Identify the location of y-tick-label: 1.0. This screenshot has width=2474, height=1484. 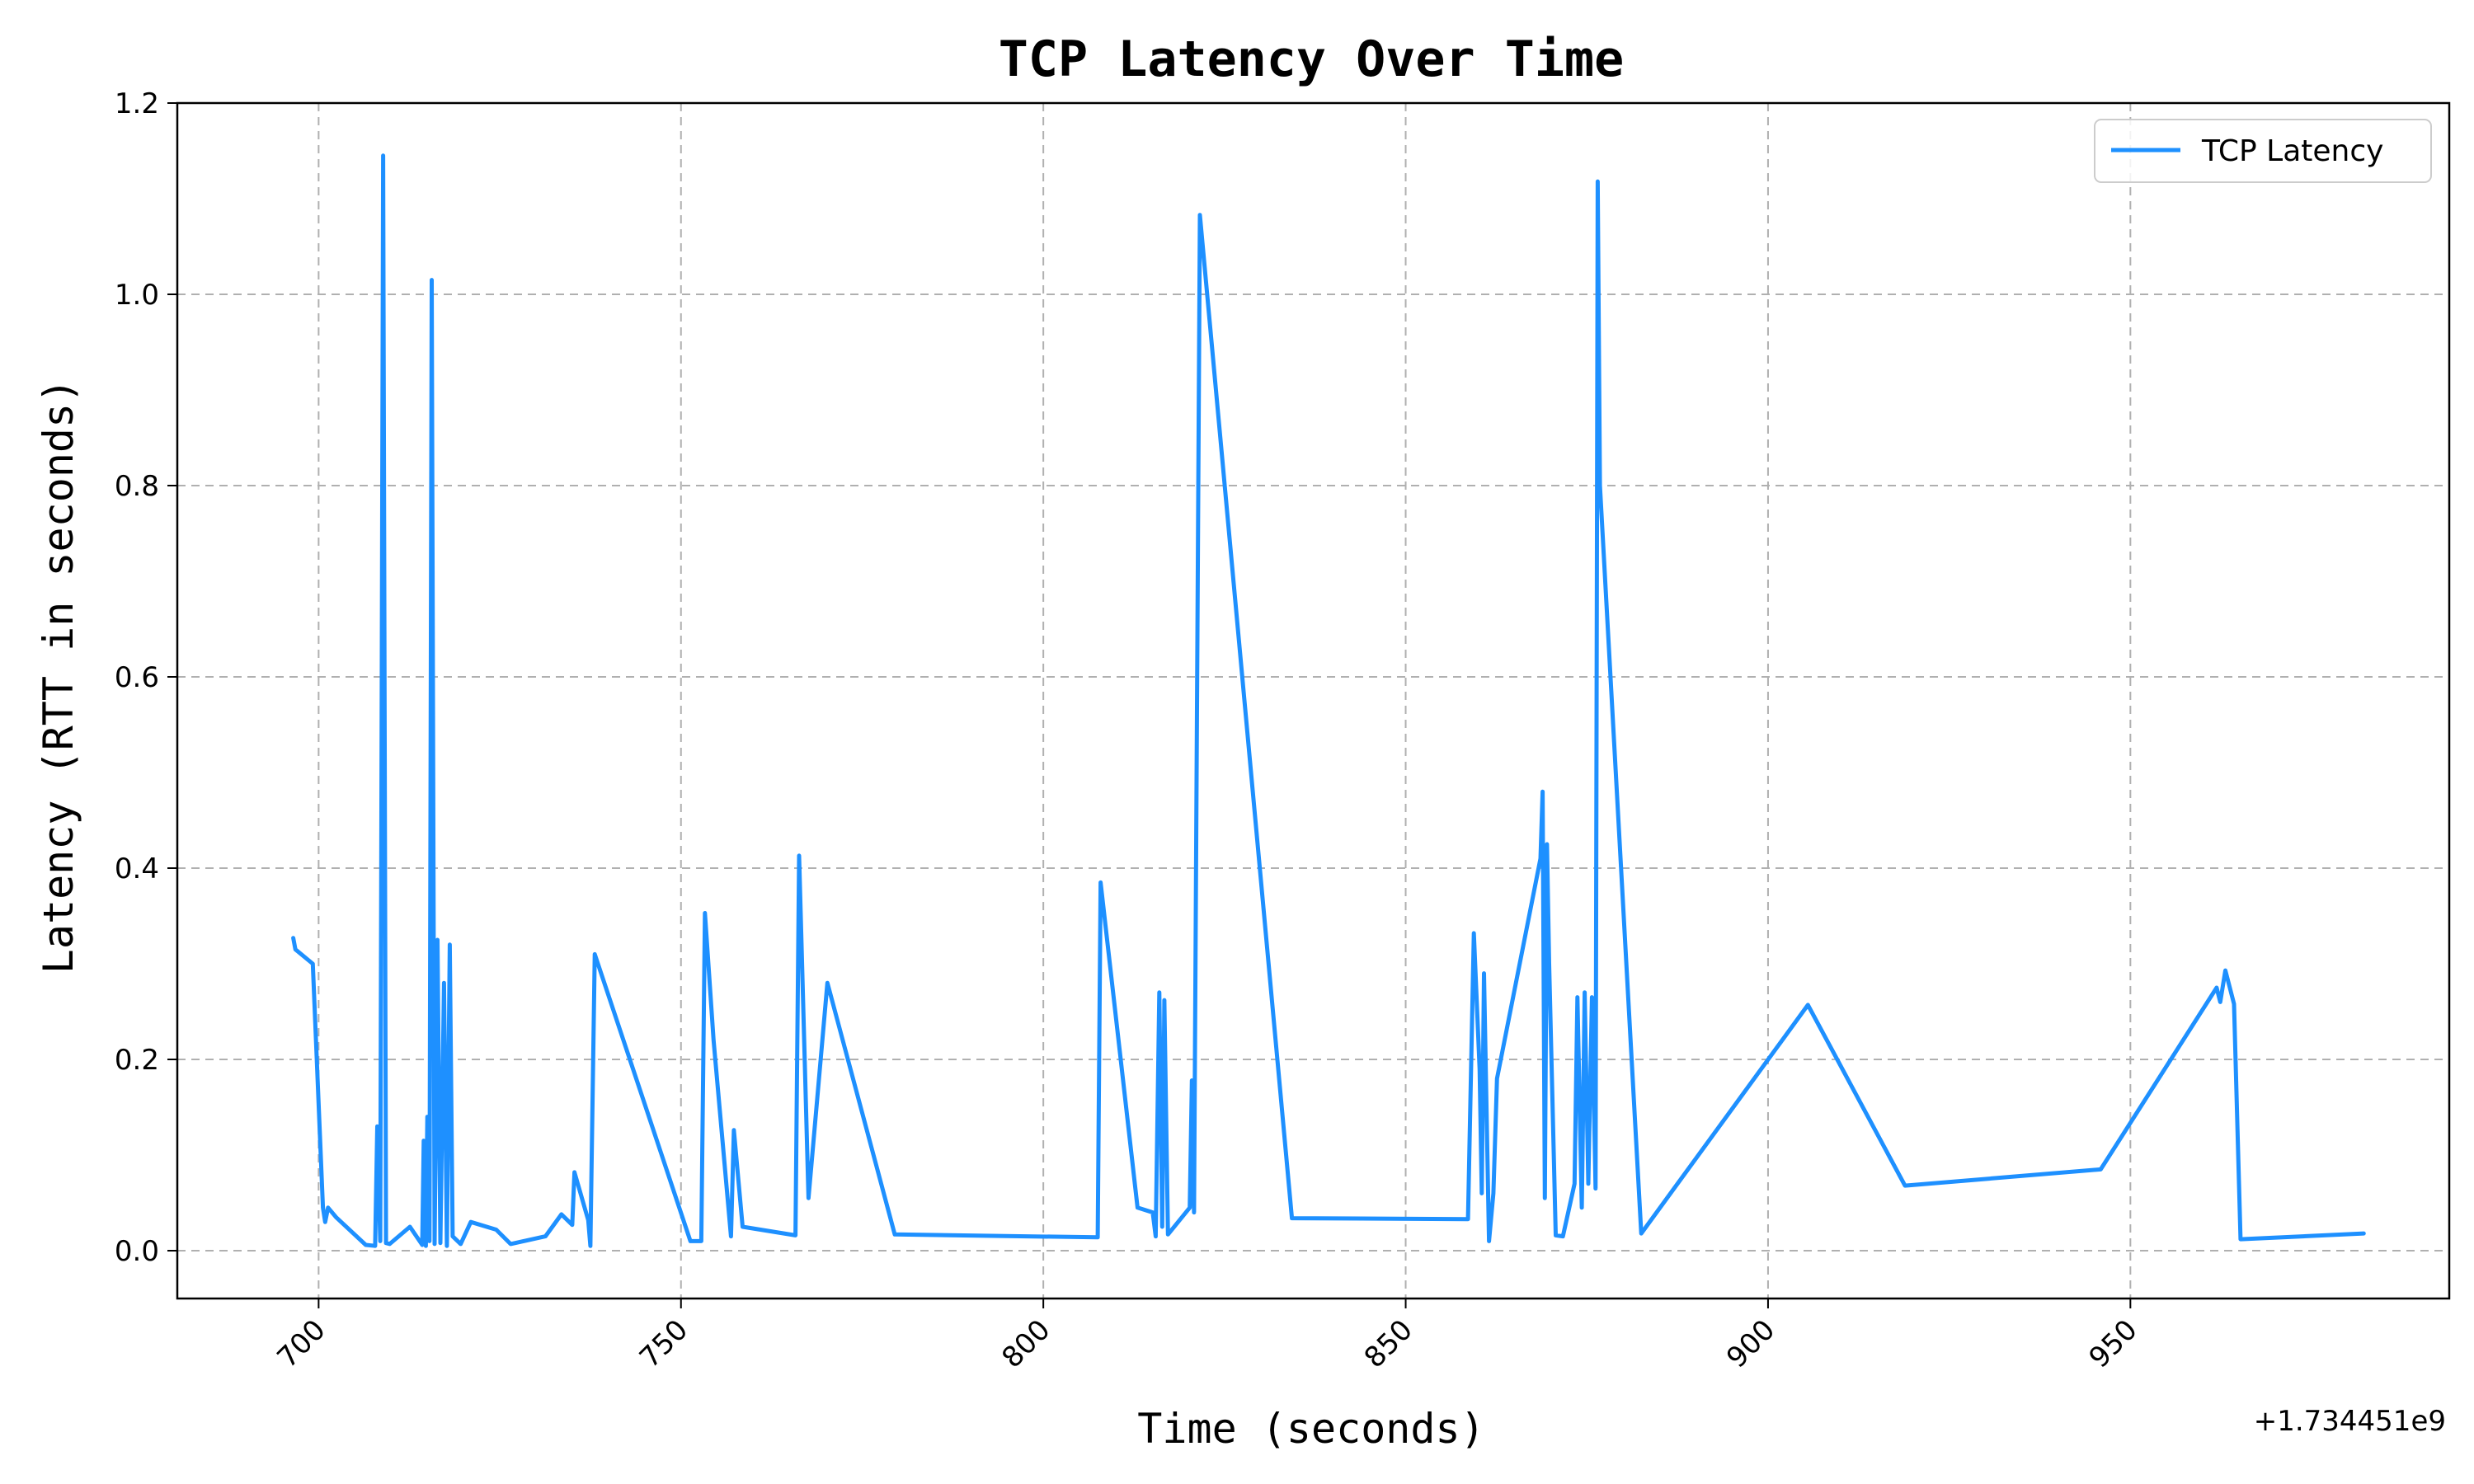
(137, 295).